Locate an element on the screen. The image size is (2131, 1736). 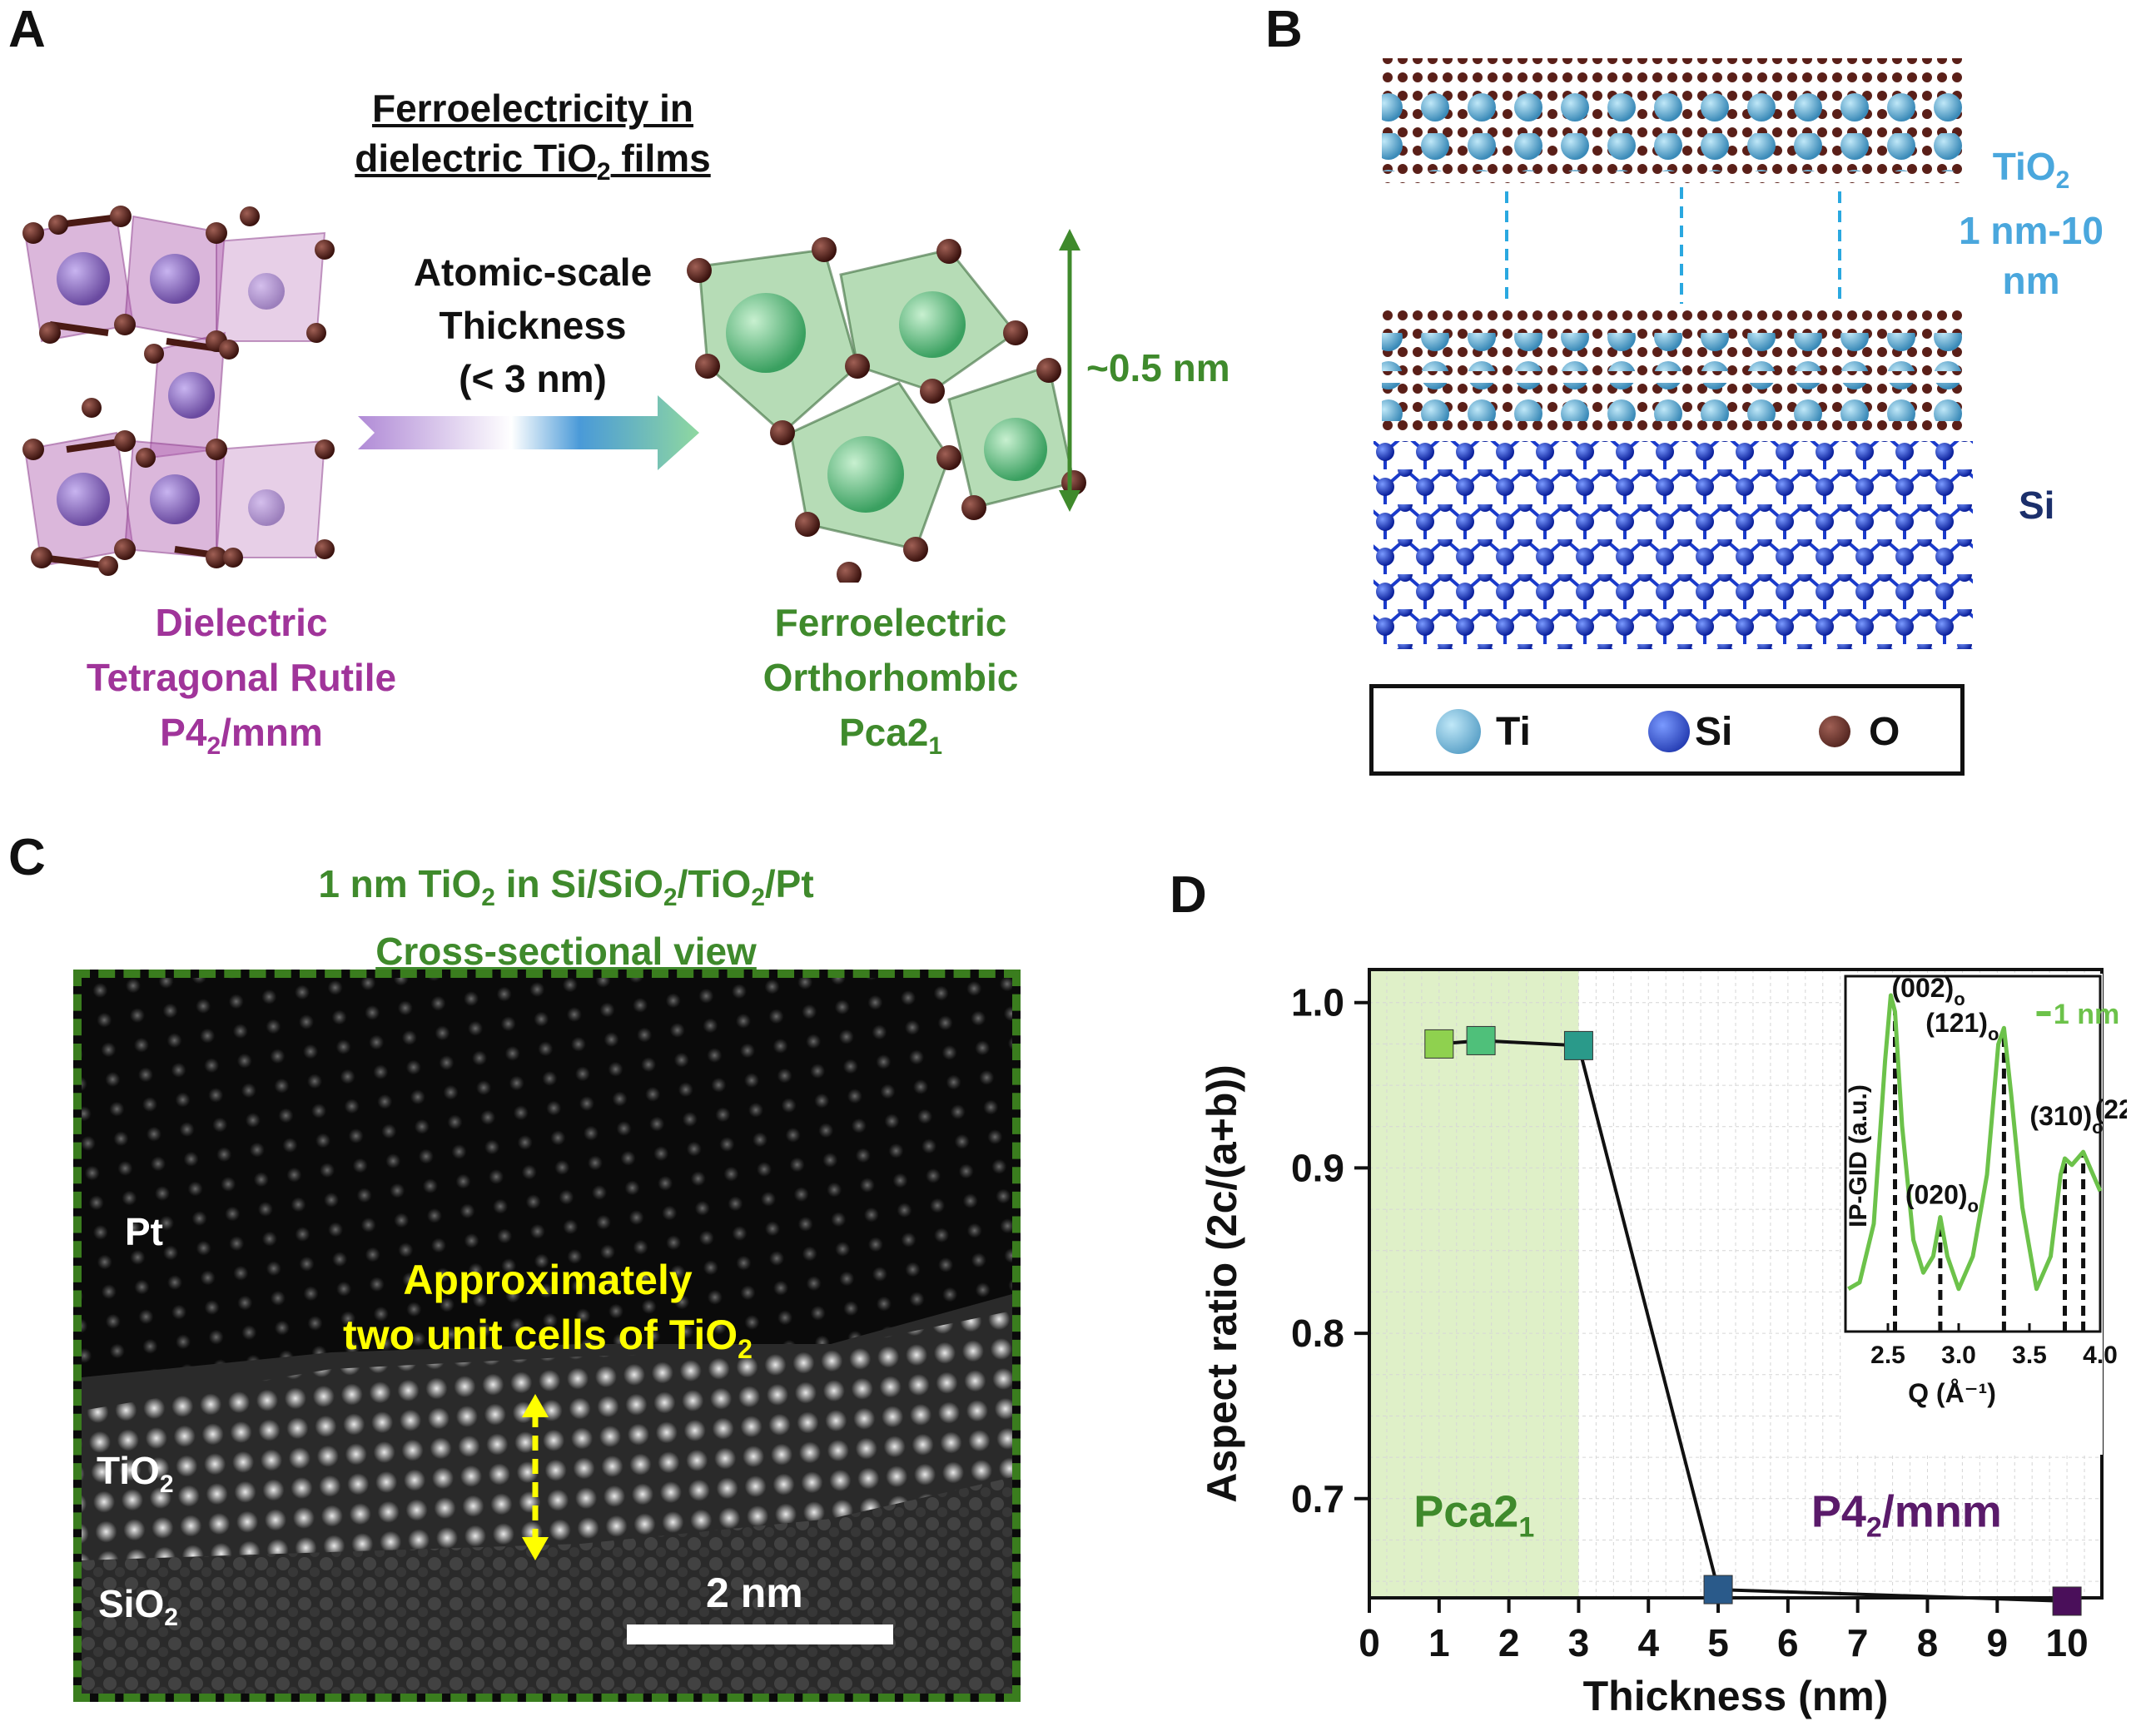
y-axis-label: Aspect ratio (2c/(a+b)) is located at coordinates (1222, 1283).